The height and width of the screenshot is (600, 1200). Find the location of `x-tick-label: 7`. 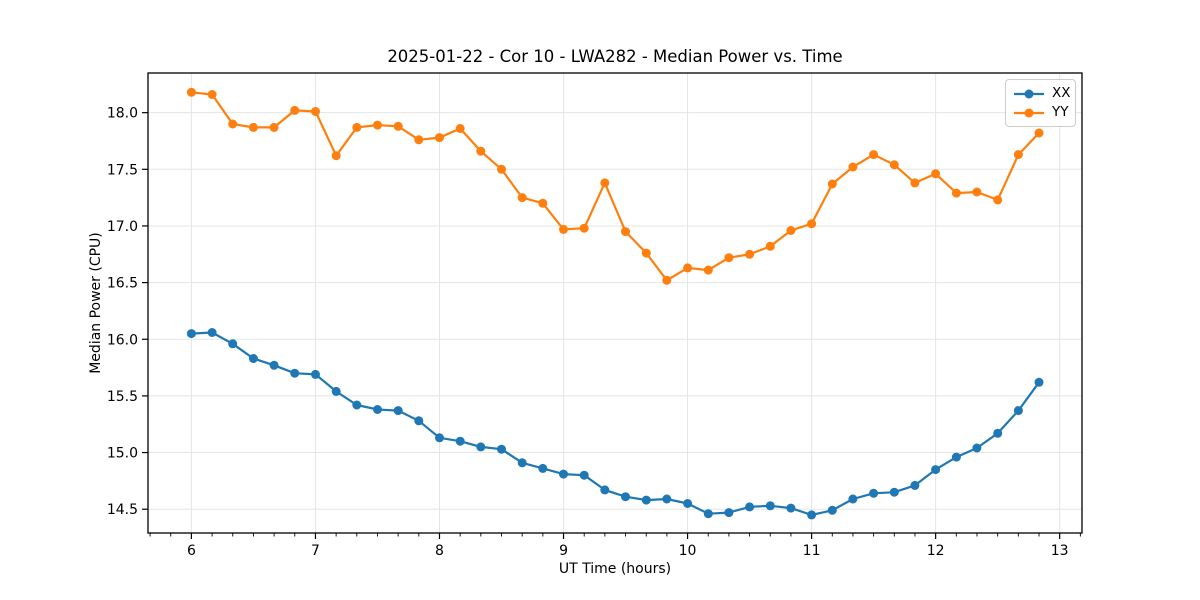

x-tick-label: 7 is located at coordinates (315, 551).